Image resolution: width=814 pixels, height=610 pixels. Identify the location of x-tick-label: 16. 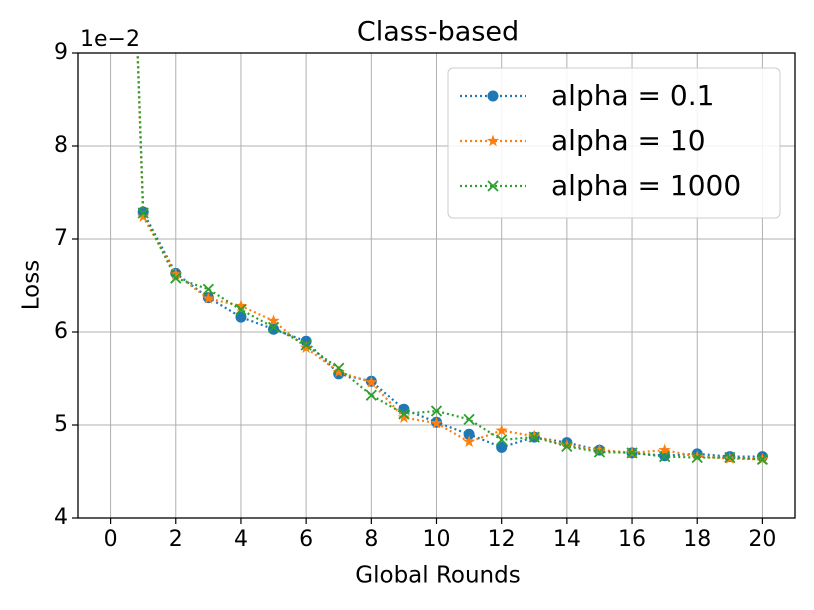
(632, 539).